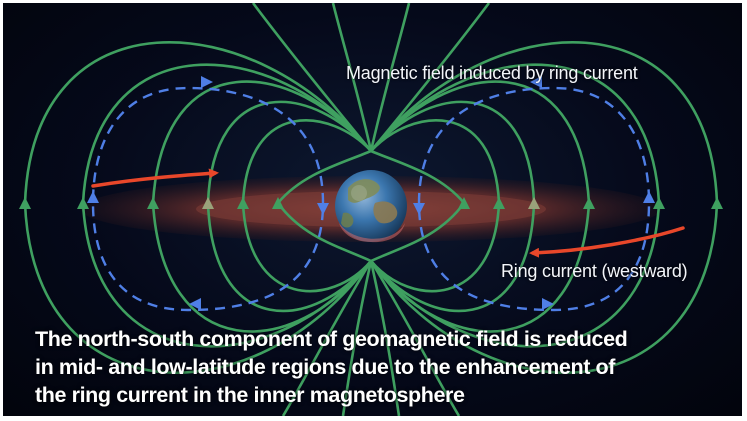  I want to click on field-direction-arrows, so click(371, 203).